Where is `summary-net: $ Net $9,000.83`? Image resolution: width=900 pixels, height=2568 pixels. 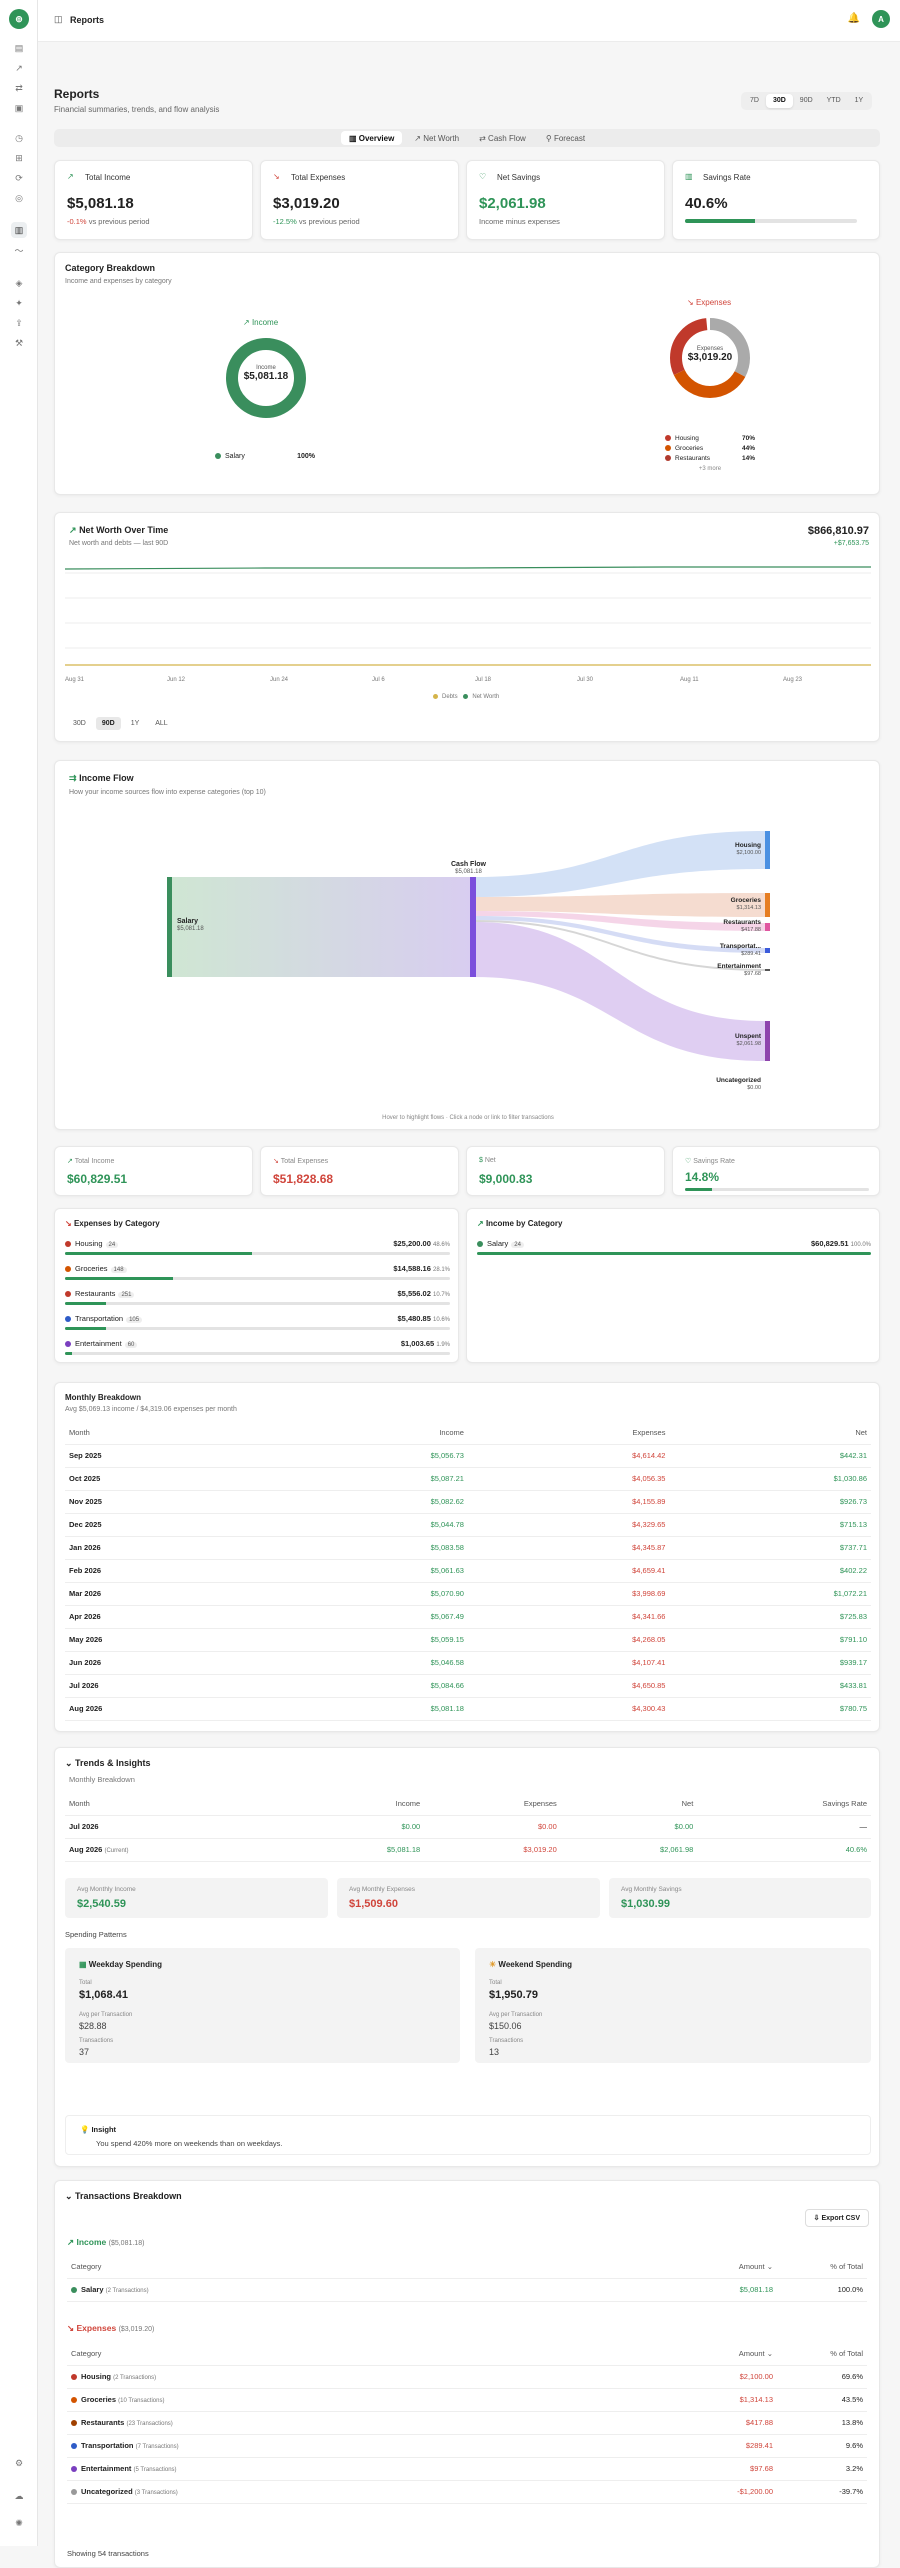 summary-net: $ Net $9,000.83 is located at coordinates (565, 1171).